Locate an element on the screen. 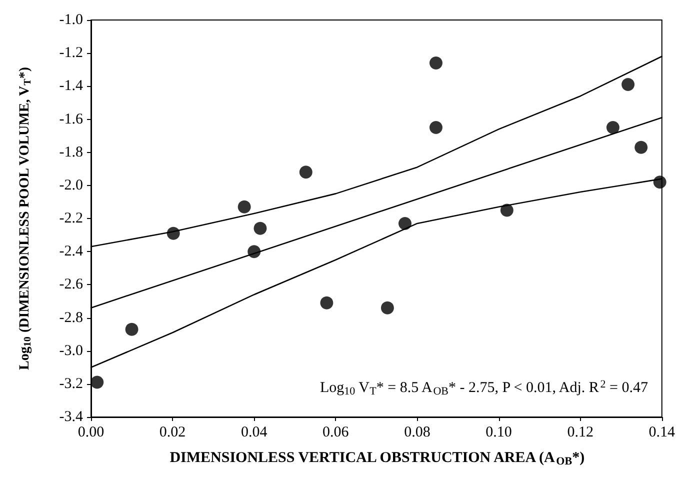 The height and width of the screenshot is (479, 678). x-tick-label: 0.04 is located at coordinates (254, 432).